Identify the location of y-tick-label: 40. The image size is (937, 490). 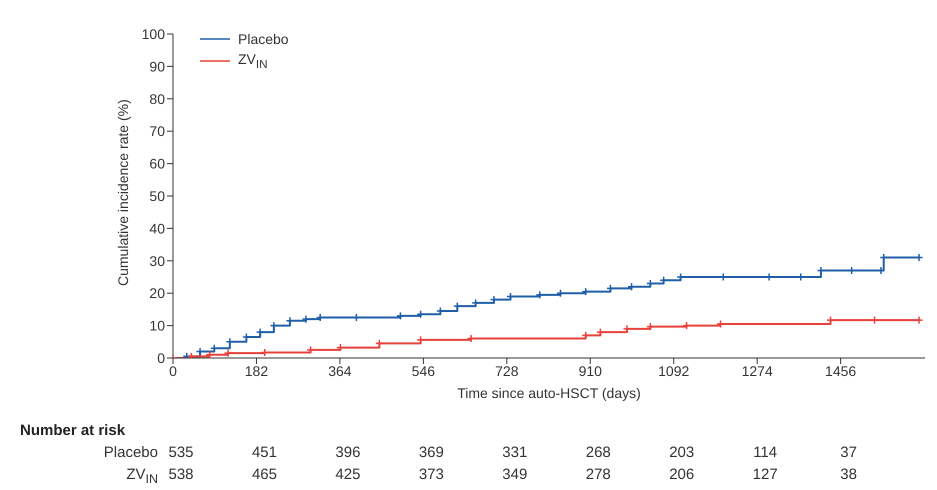
(157, 228).